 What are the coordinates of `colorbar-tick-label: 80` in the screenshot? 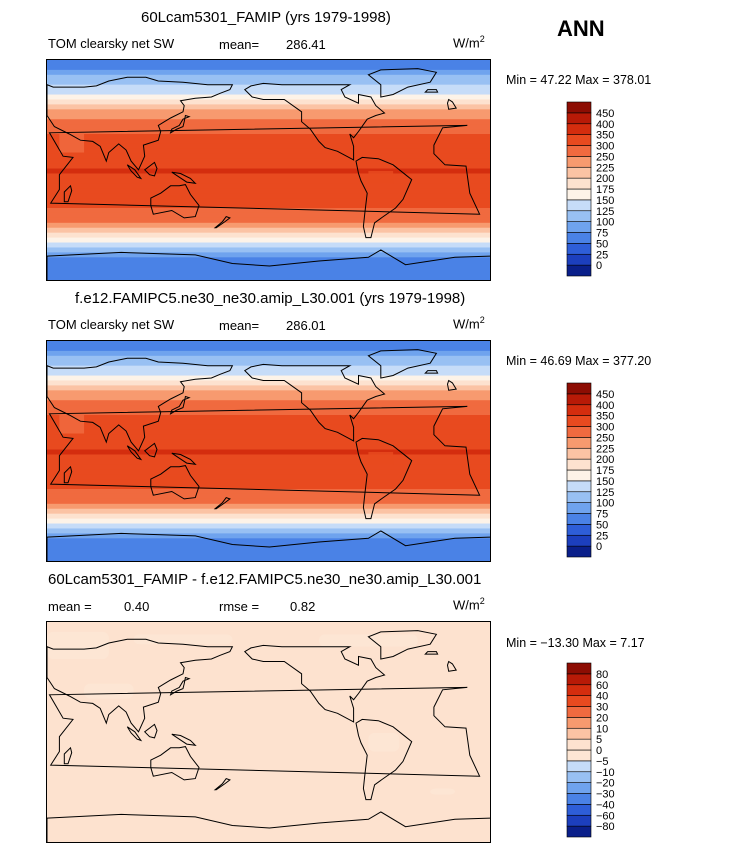 It's located at (602, 675).